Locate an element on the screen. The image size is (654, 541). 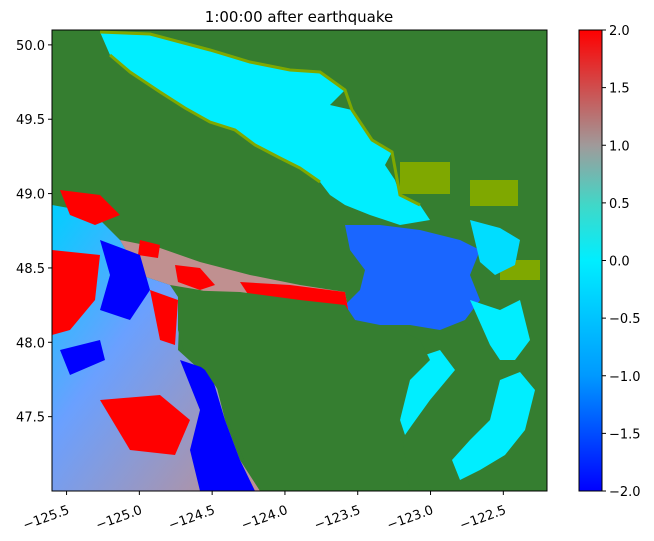
x-tick-label: −125.0 is located at coordinates (119, 518).